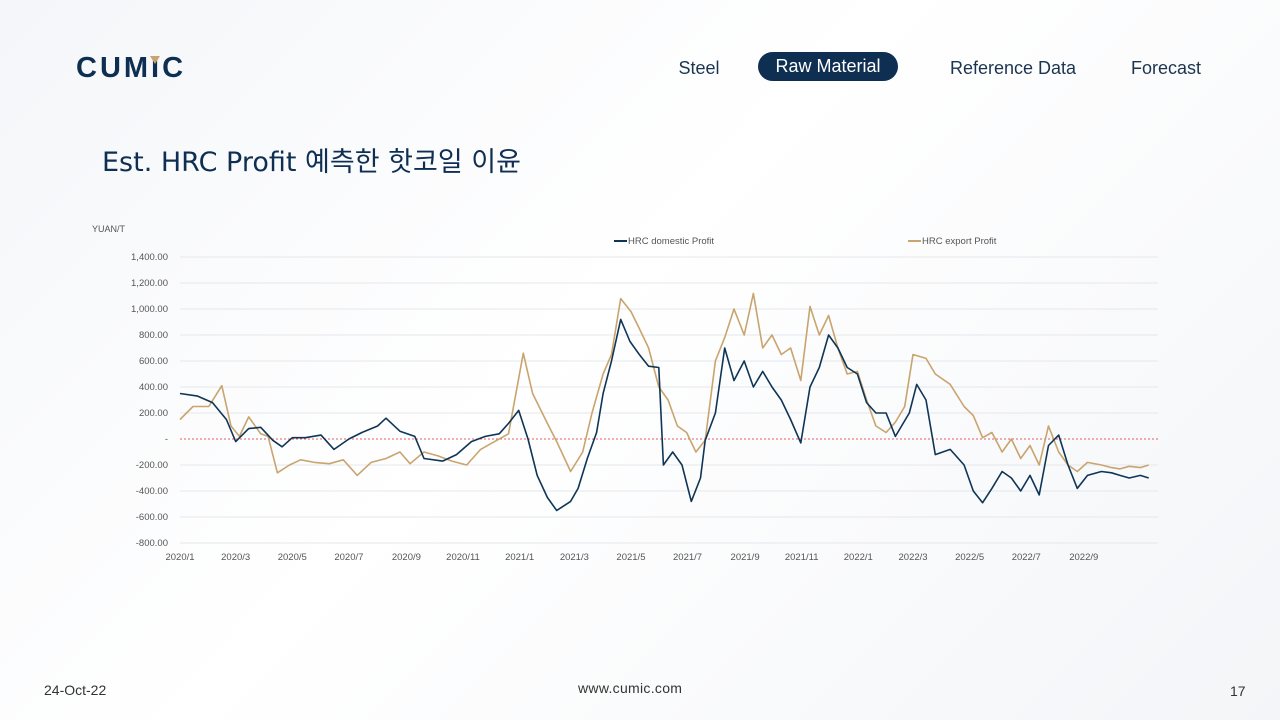  I want to click on logo-mark: CUMIC, so click(131, 68).